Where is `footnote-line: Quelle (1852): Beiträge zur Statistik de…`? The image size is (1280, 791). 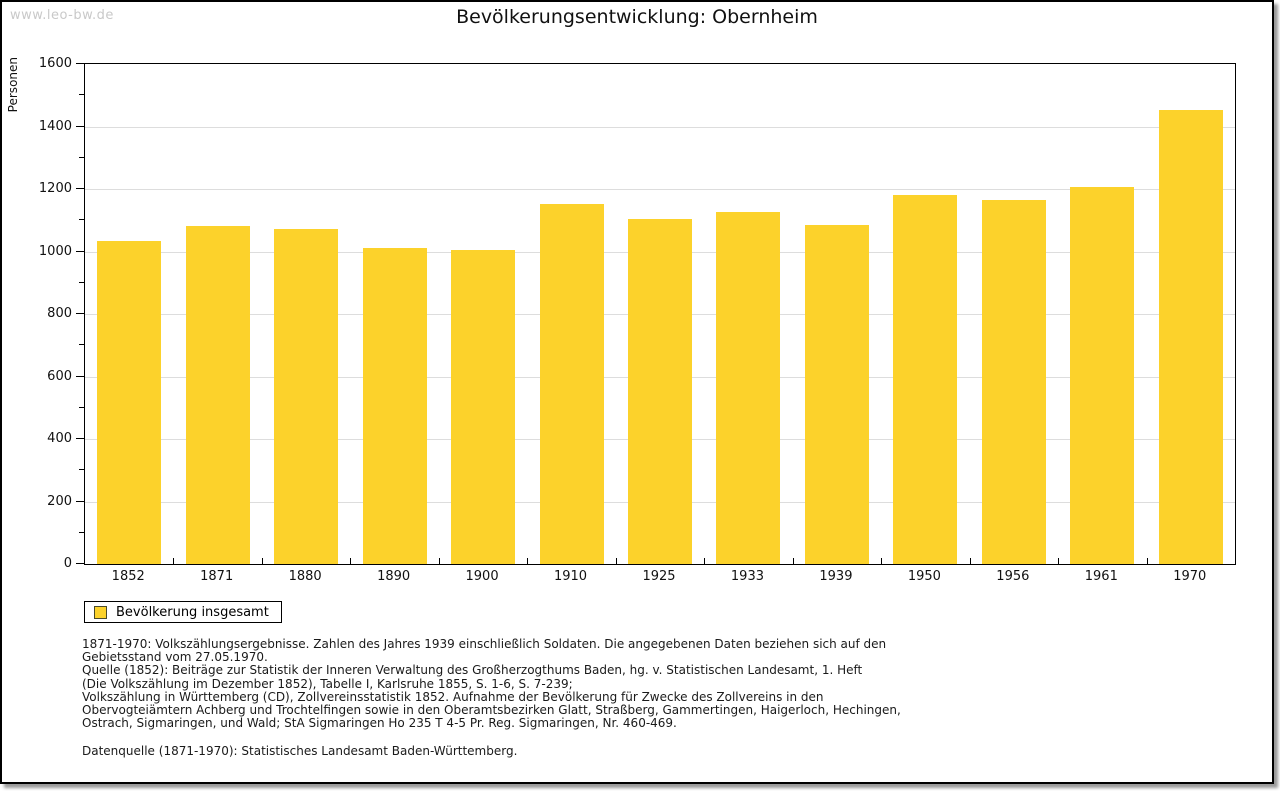
footnote-line: Quelle (1852): Beiträge zur Statistik de… is located at coordinates (472, 670).